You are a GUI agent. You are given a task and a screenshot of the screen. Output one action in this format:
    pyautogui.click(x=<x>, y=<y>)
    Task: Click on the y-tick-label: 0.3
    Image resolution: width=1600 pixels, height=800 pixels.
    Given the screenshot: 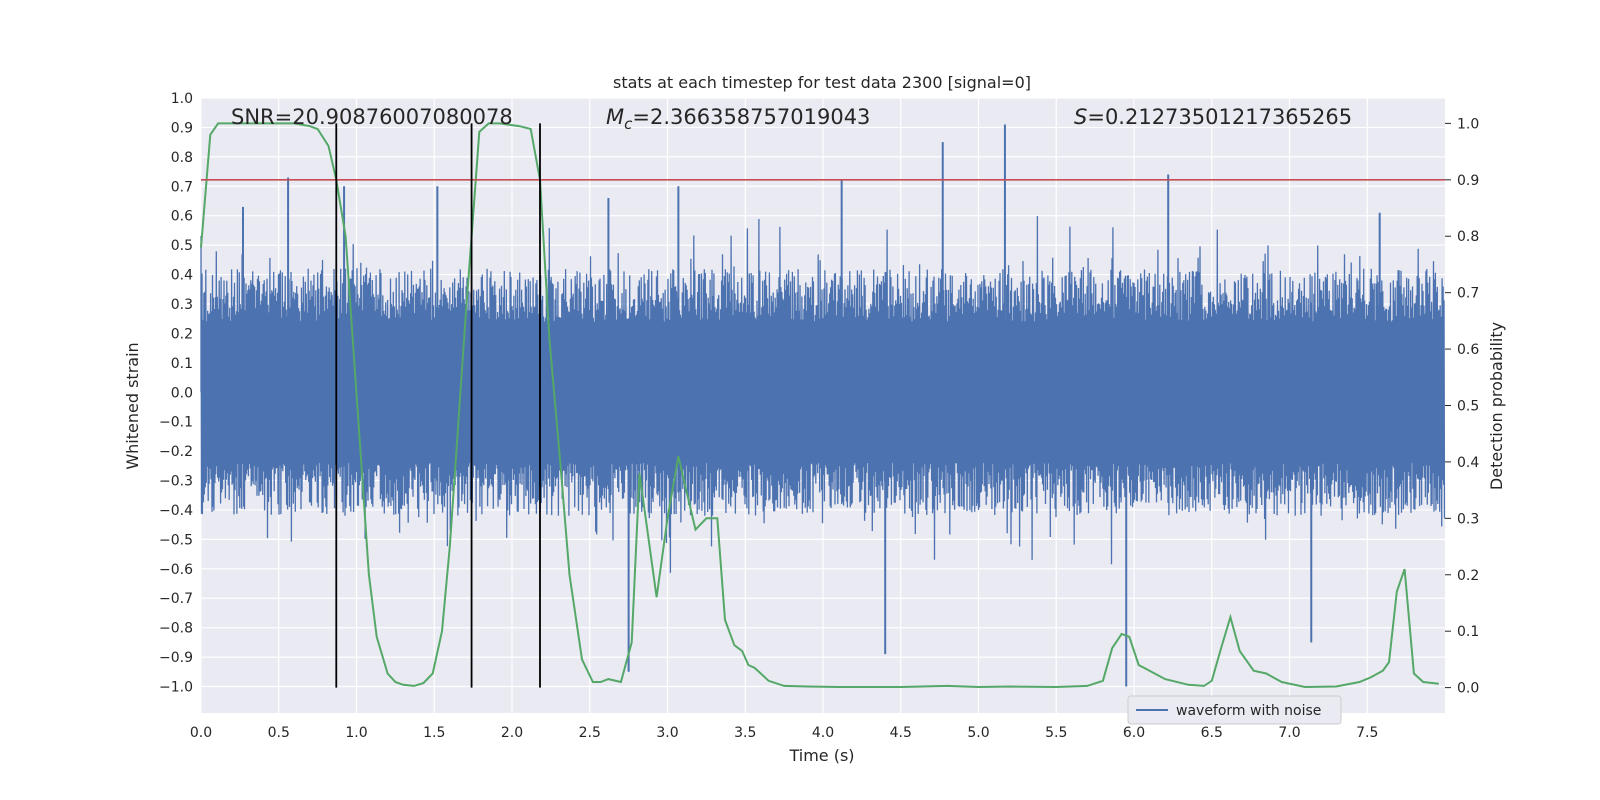 What is the action you would take?
    pyautogui.click(x=182, y=305)
    